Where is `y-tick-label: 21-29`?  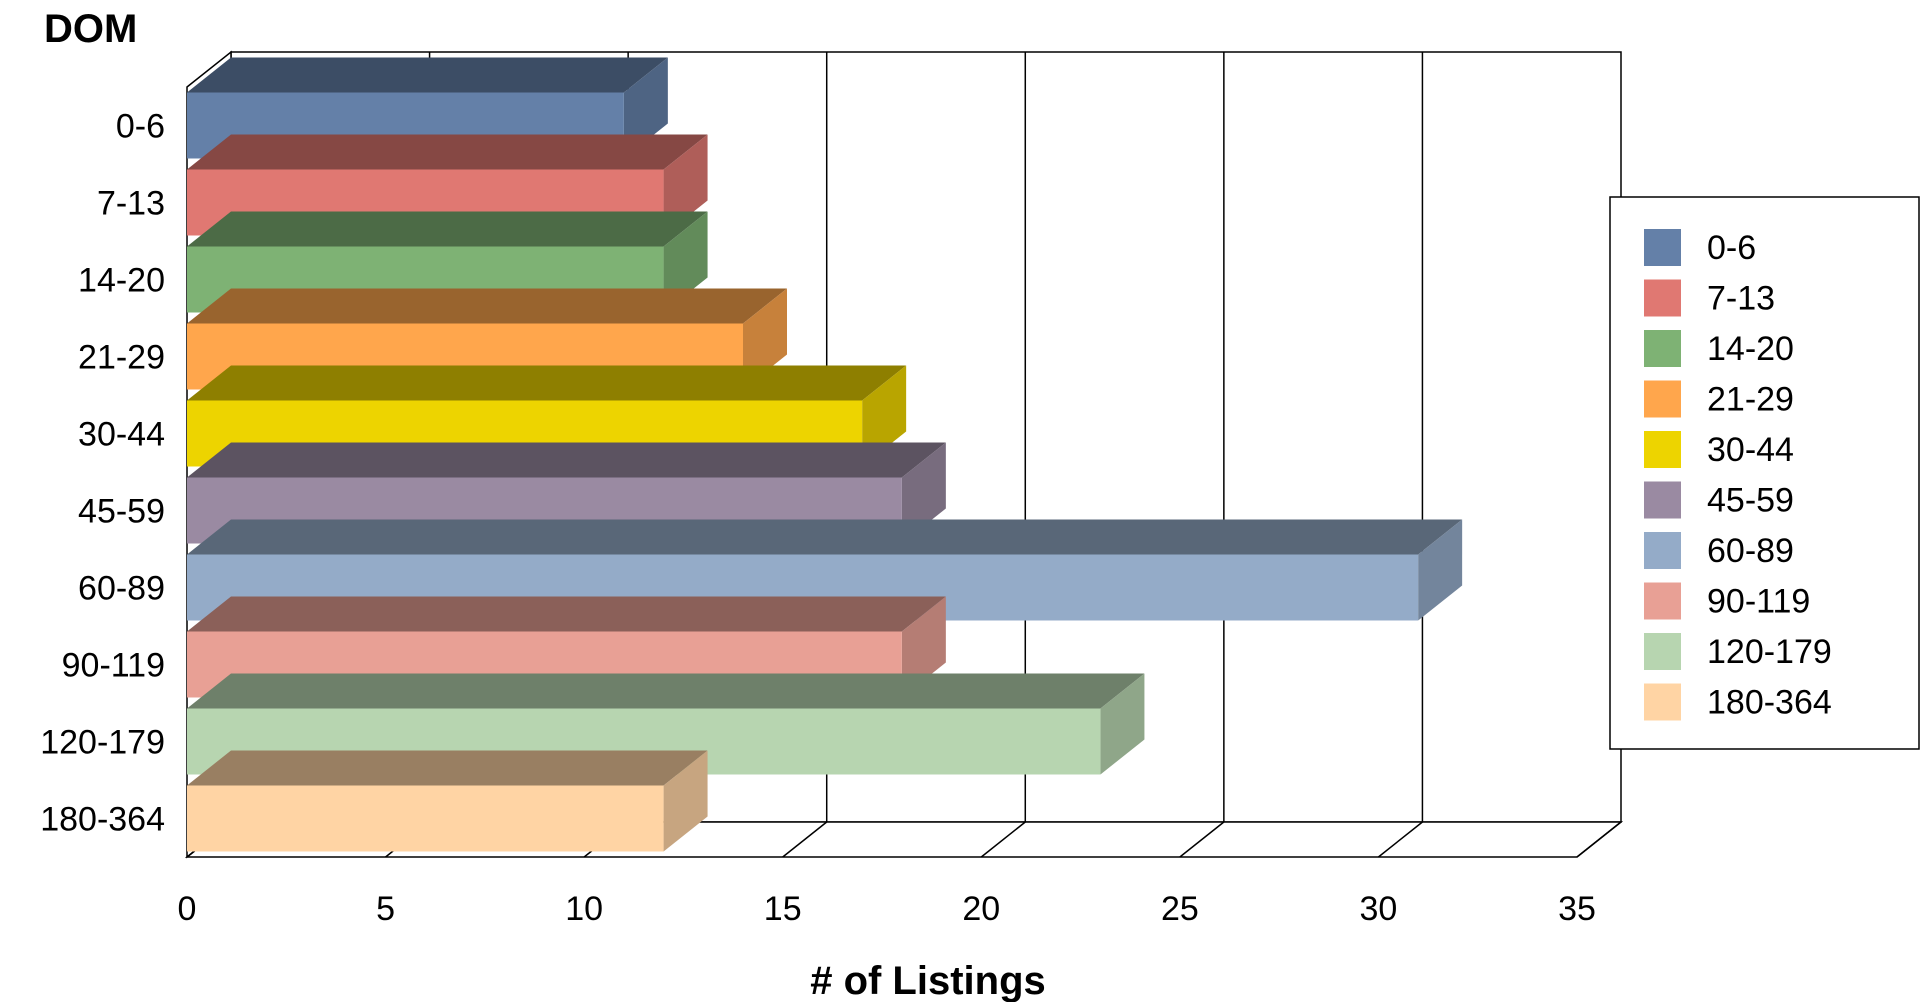 y-tick-label: 21-29 is located at coordinates (121, 358).